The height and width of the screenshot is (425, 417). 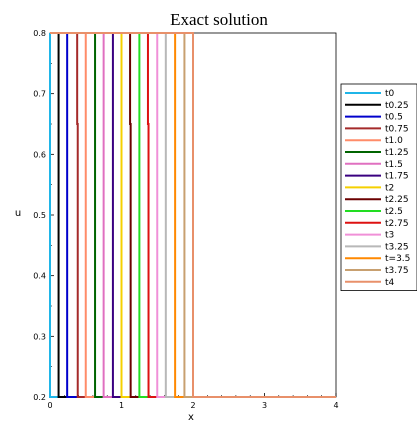 What do you see at coordinates (39, 276) in the screenshot?
I see `y-tick-label: 0.4` at bounding box center [39, 276].